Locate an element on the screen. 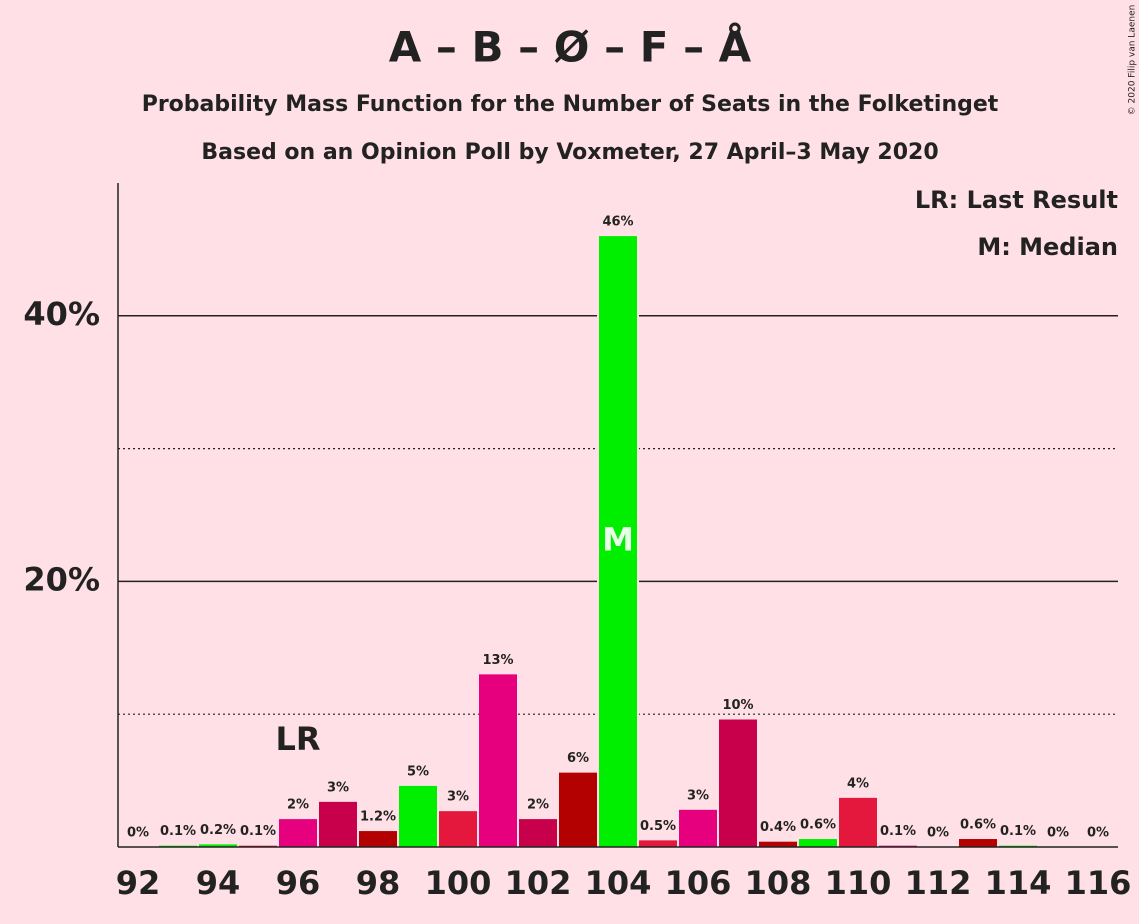 The height and width of the screenshot is (924, 1139). x-tick-label: 96 is located at coordinates (298, 883).